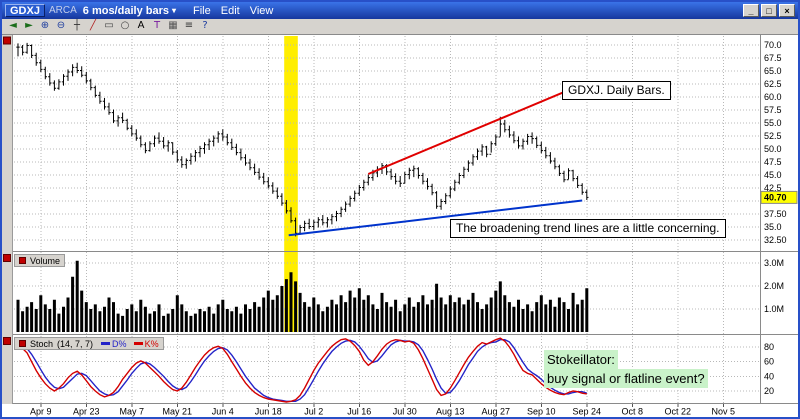  Describe the element at coordinates (302, 296) in the screenshot. I see `volume-bars` at that location.